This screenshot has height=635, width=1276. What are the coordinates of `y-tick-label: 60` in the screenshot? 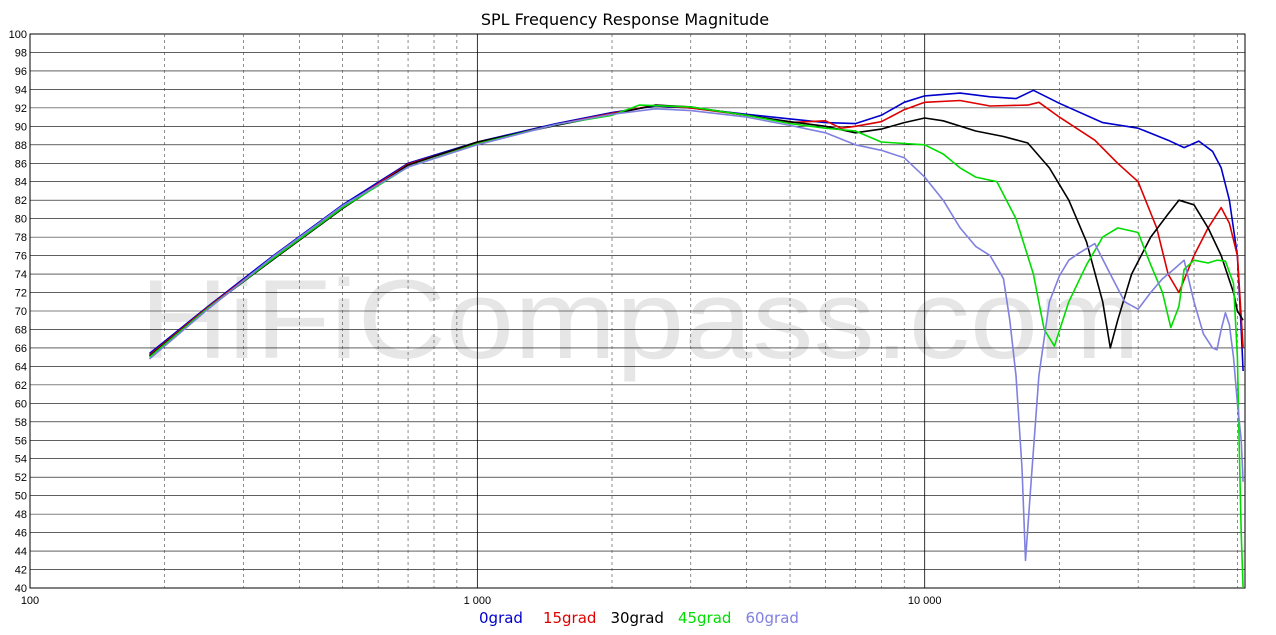 It's located at (21, 404).